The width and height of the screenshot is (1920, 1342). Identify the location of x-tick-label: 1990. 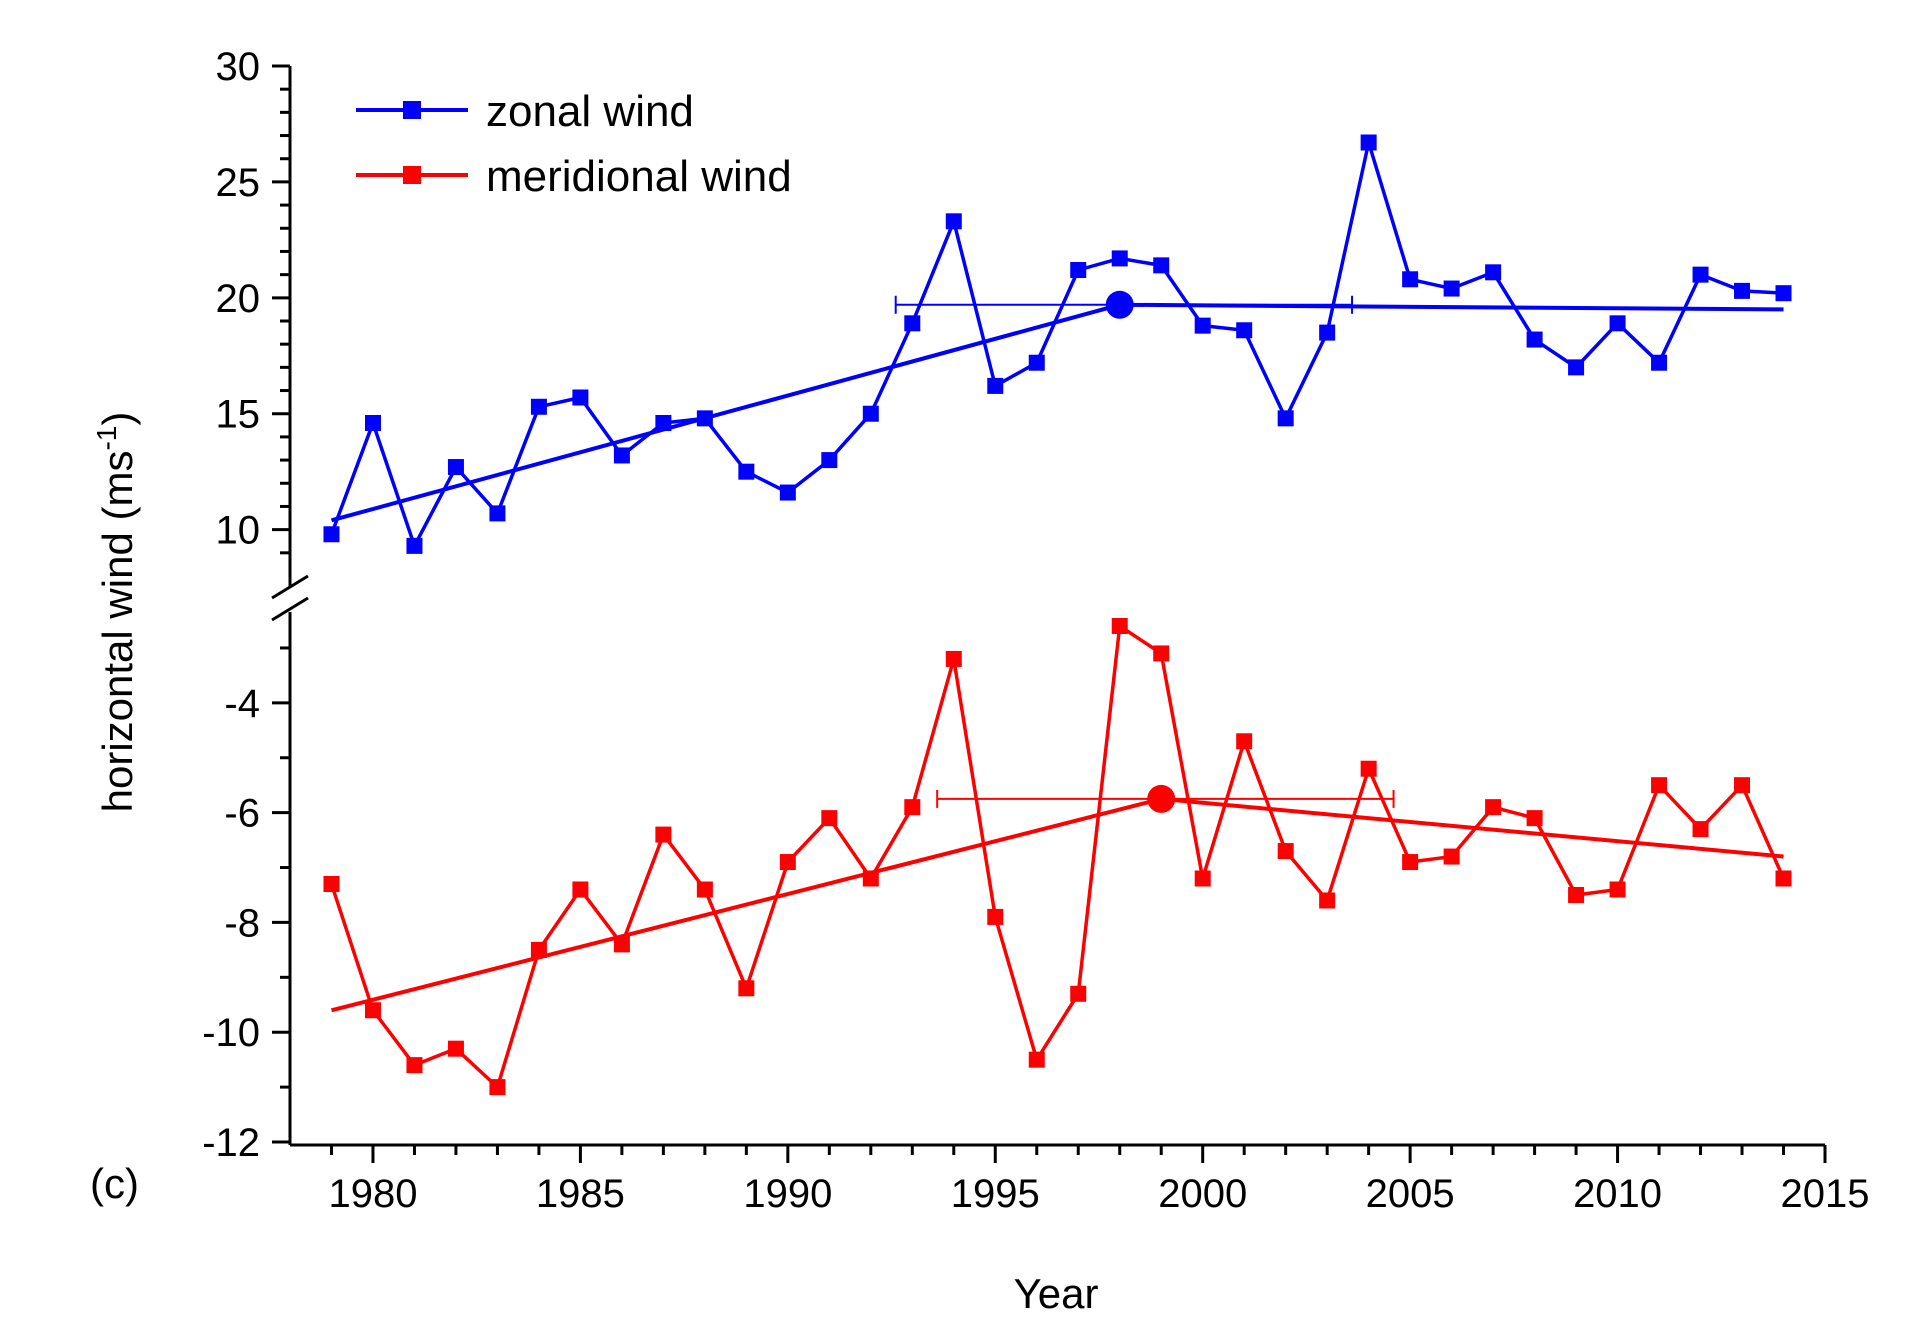
(787, 1194).